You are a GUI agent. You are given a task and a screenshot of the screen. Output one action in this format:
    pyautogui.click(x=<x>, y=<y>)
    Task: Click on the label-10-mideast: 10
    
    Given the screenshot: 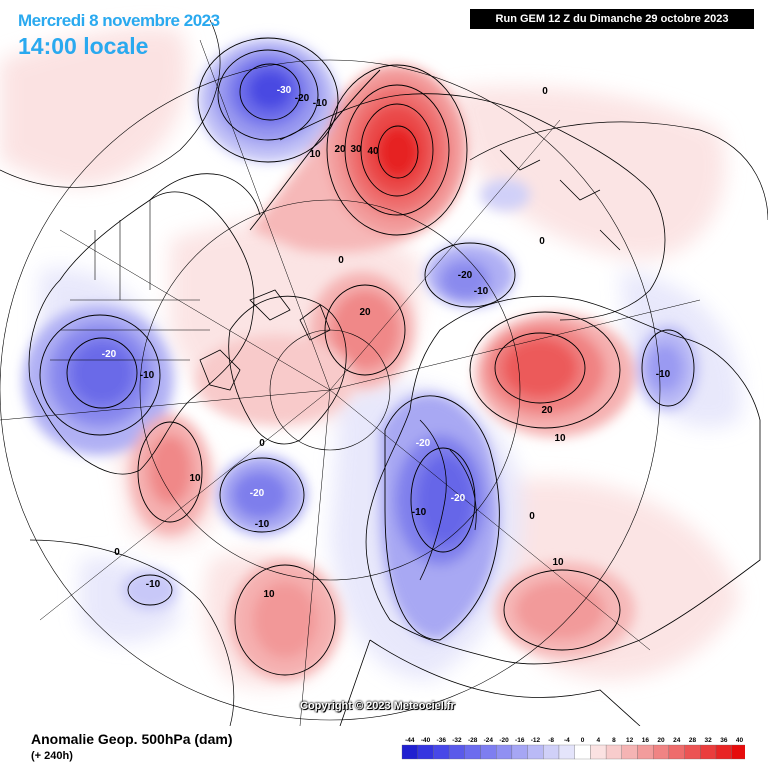 What is the action you would take?
    pyautogui.click(x=558, y=562)
    